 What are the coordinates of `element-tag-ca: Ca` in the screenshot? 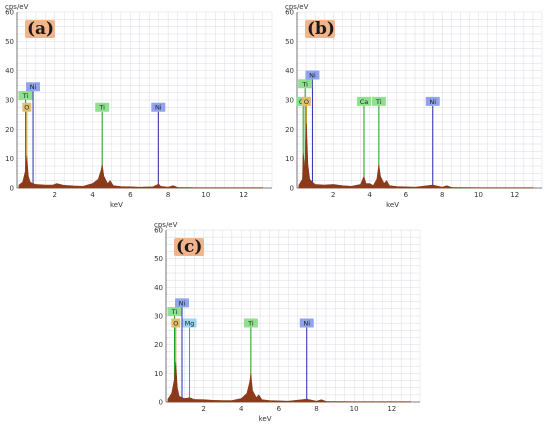 It's located at (363, 101).